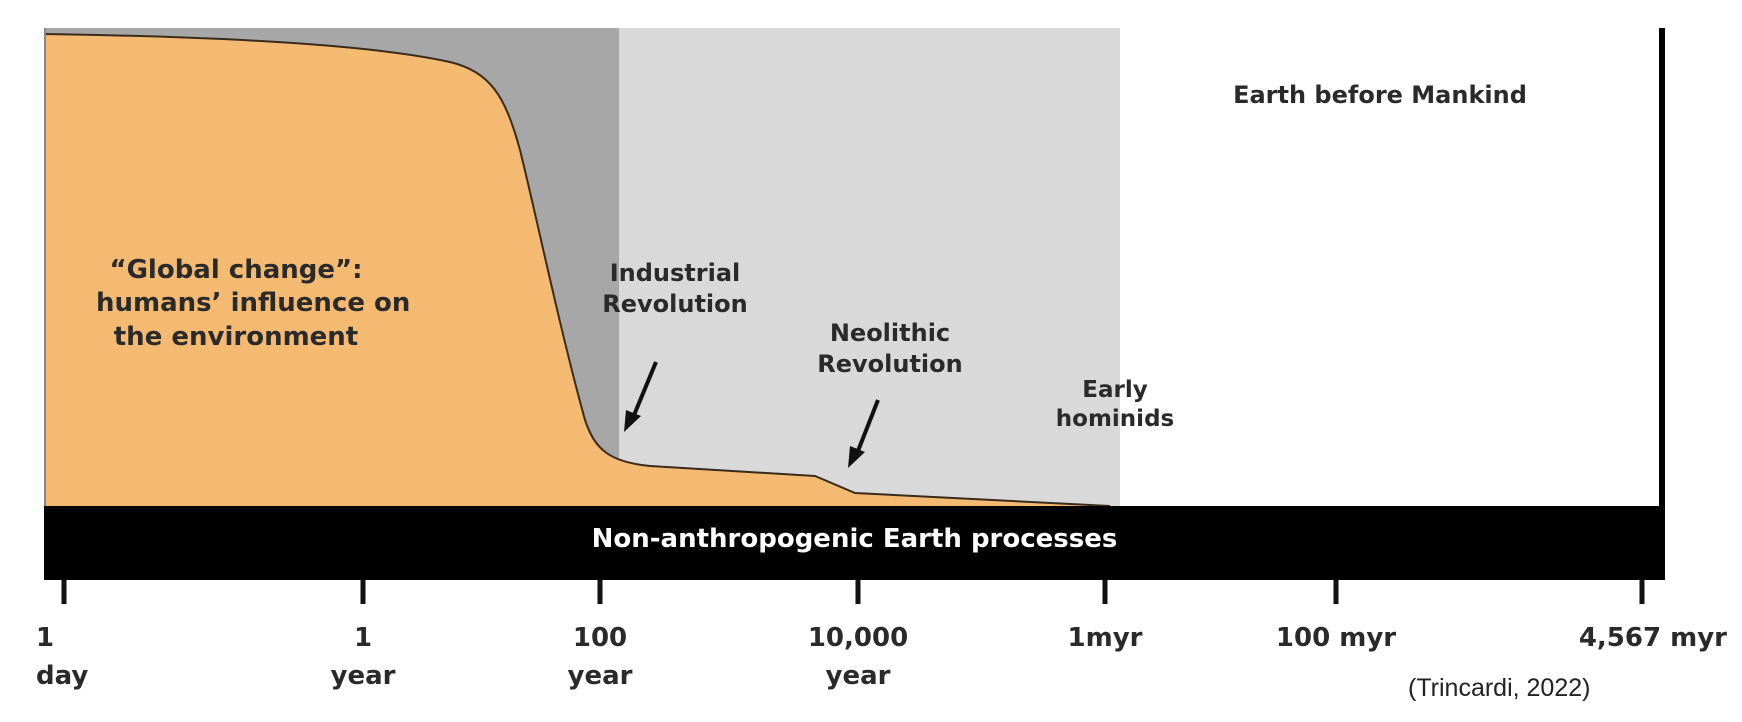 The width and height of the screenshot is (1742, 722). I want to click on industrial-arrow, so click(641, 396).